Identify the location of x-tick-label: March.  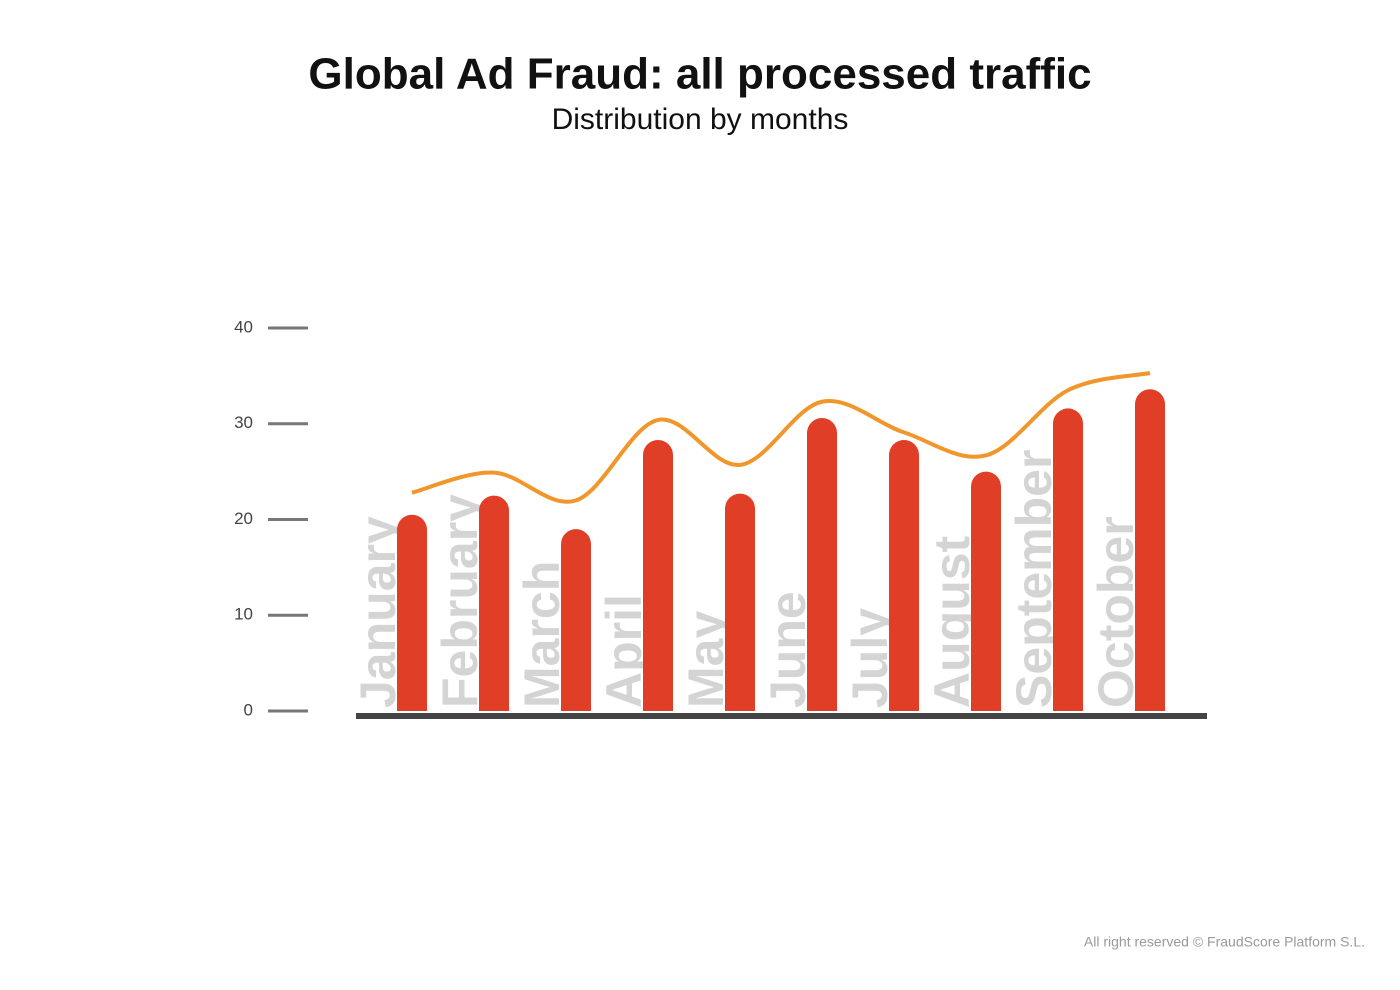
(542, 634).